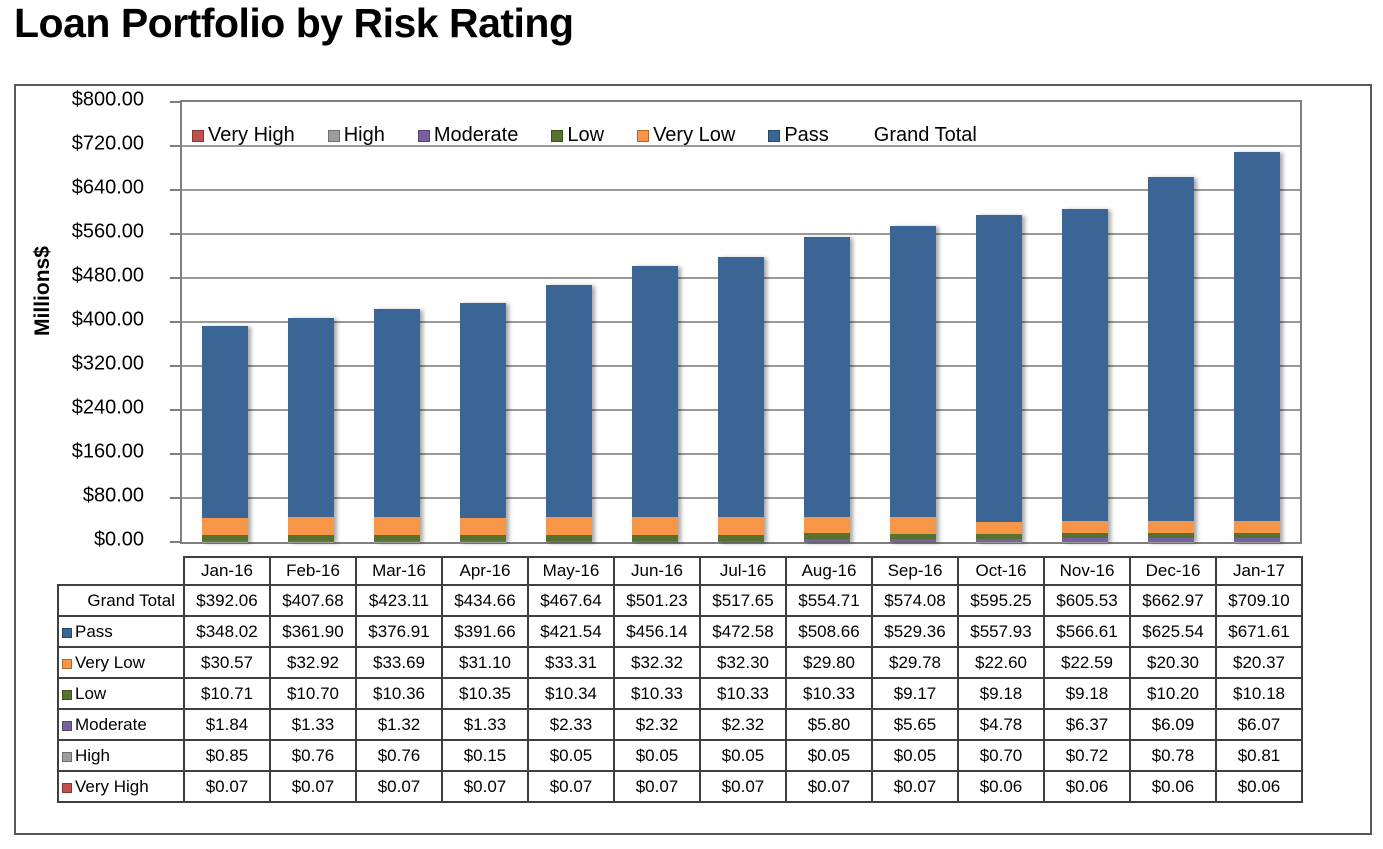 Image resolution: width=1383 pixels, height=849 pixels. I want to click on legend-label: High, so click(364, 135).